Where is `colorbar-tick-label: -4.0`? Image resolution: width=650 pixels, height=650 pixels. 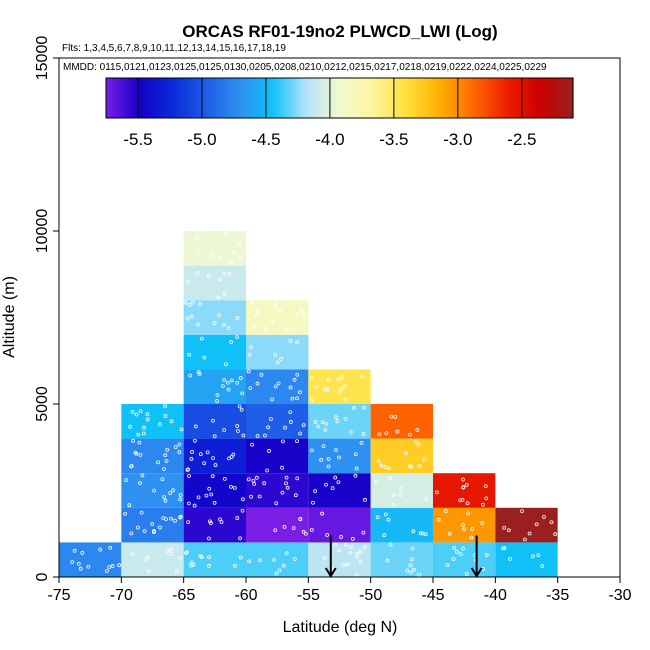 colorbar-tick-label: -4.0 is located at coordinates (329, 139).